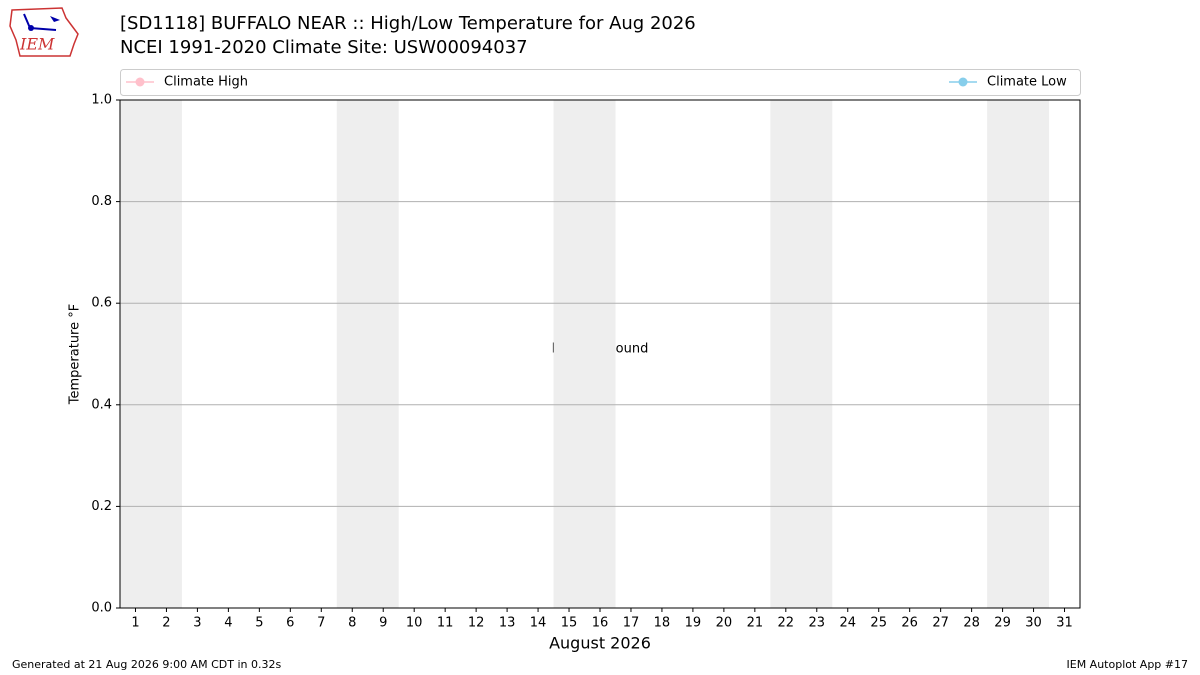 This screenshot has height=675, width=1200. I want to click on y-tick-label: 0.4, so click(101, 404).